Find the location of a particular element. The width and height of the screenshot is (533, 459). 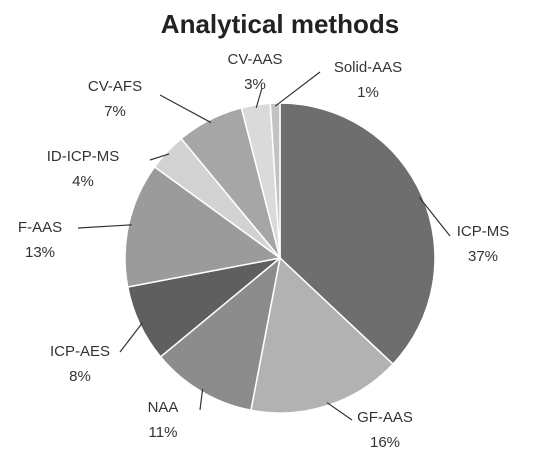

slice-label: ICP-AES is located at coordinates (80, 351).